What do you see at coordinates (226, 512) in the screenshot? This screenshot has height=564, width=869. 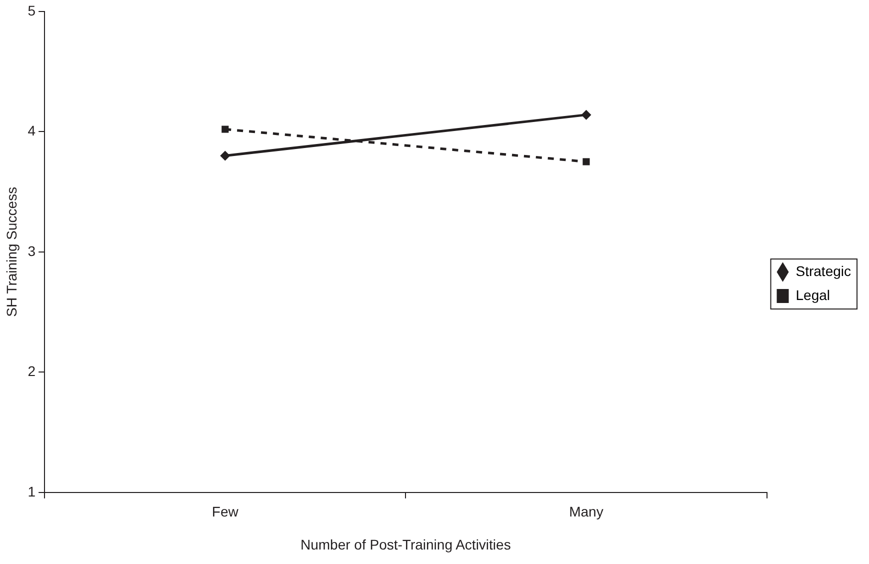 I see `x-tick-label: Few` at bounding box center [226, 512].